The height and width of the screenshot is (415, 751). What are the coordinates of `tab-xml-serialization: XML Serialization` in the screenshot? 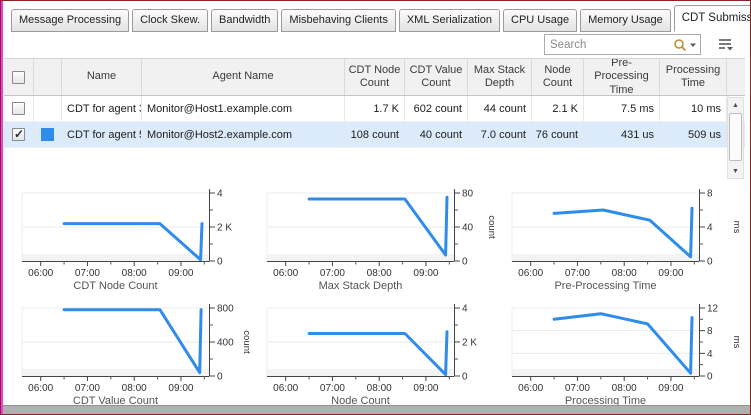 It's located at (449, 20).